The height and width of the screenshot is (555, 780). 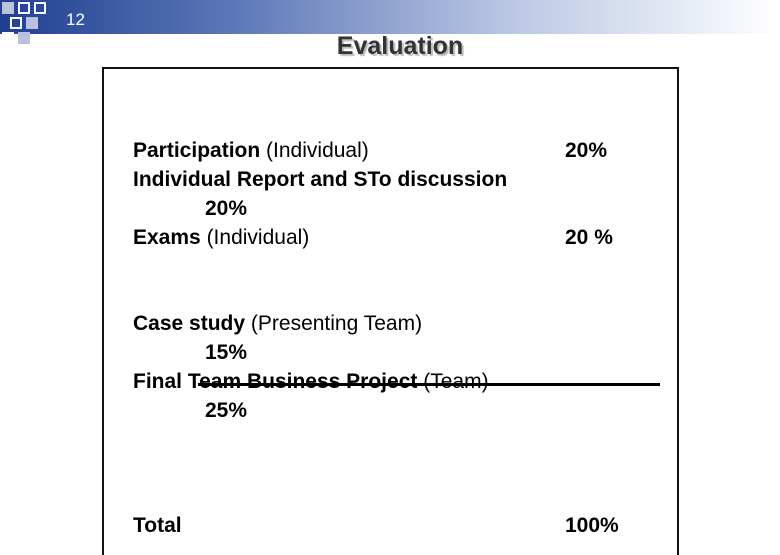 I want to click on item-value: 20 %, so click(x=589, y=237).